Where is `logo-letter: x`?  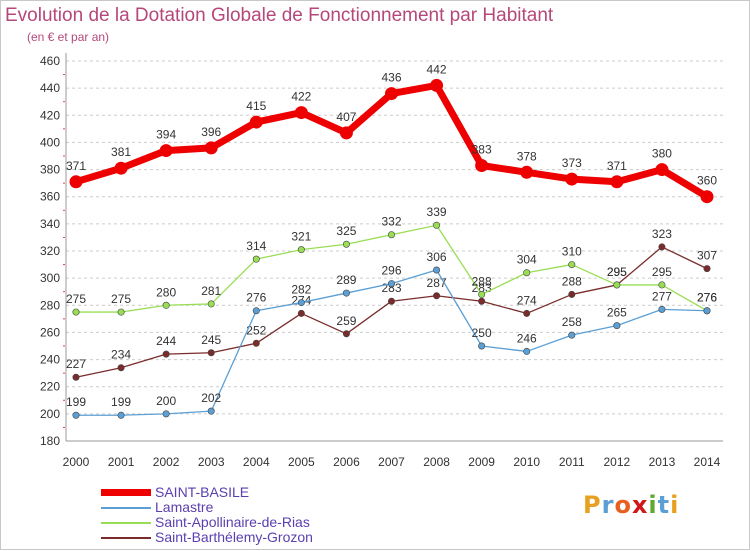
logo-letter: x is located at coordinates (640, 505).